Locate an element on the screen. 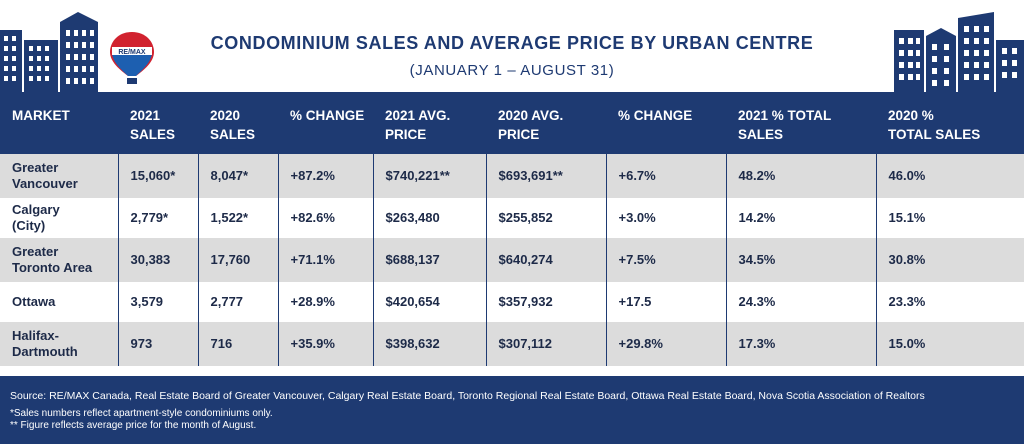  logo-text: RE/MAX is located at coordinates (132, 52).